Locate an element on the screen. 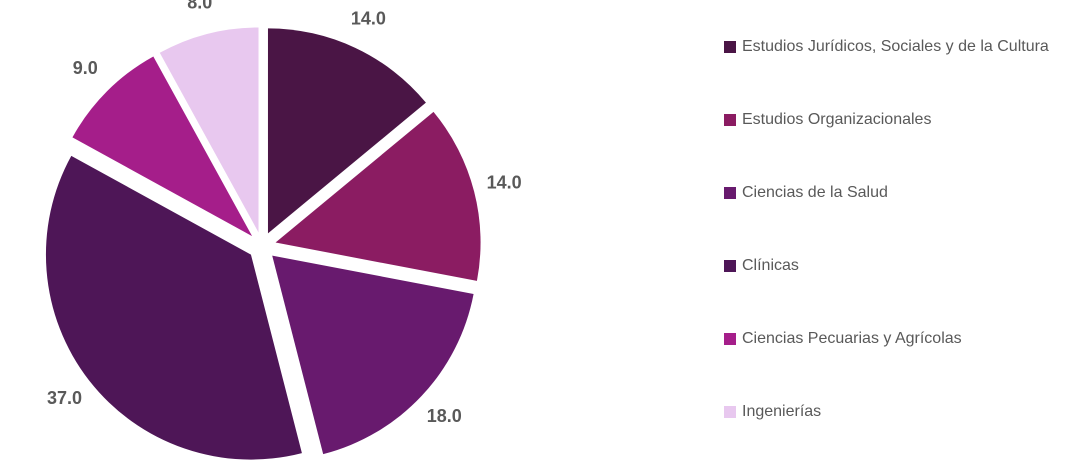  data-label: 18.0 is located at coordinates (444, 416).